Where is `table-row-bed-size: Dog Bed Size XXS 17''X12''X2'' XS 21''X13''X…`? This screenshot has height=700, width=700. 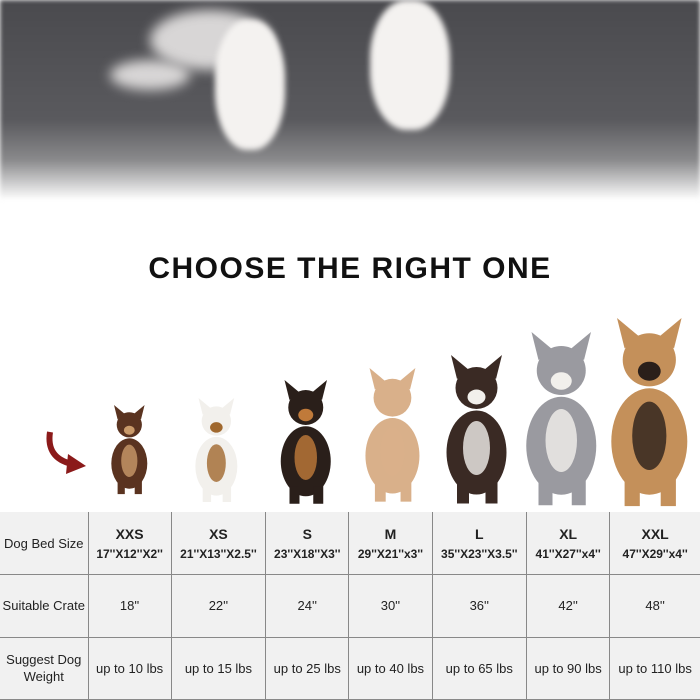
table-row-bed-size: Dog Bed Size XXS 17''X12''X2'' XS 21''X13''X… is located at coordinates (350, 543).